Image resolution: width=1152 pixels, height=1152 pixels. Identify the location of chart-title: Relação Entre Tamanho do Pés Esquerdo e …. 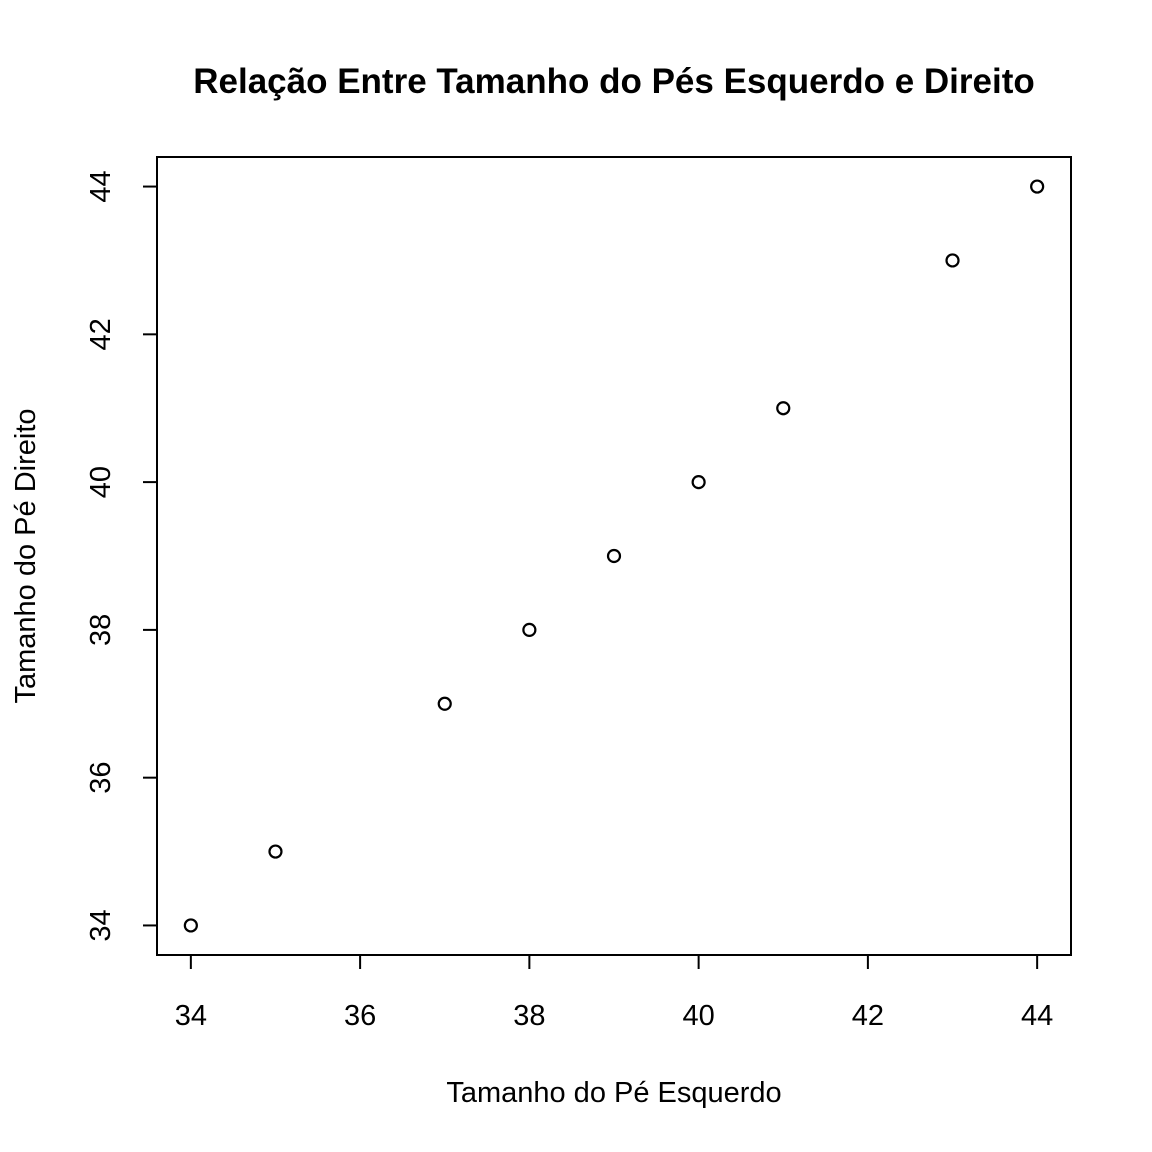
(614, 81).